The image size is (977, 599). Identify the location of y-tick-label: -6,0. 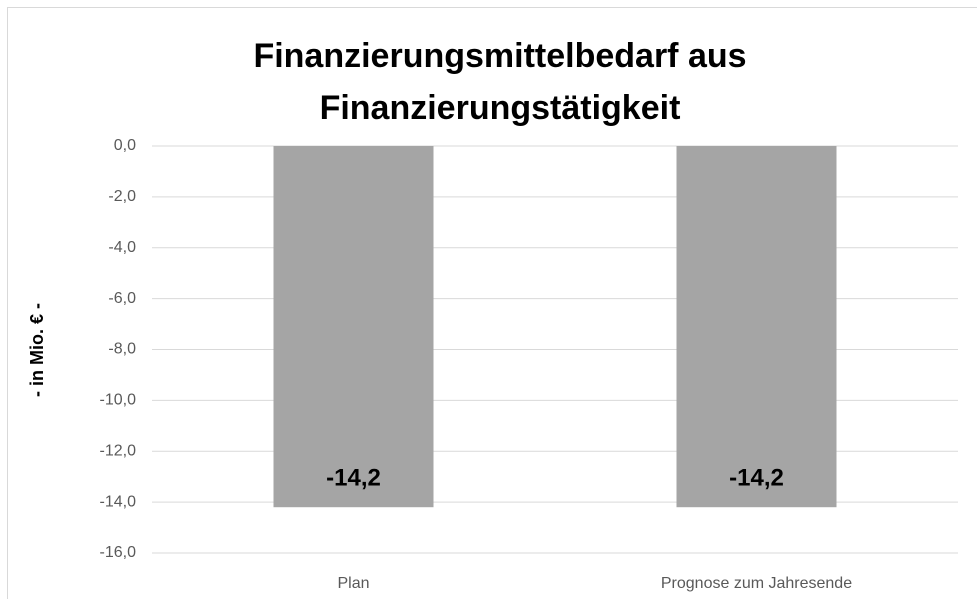
(122, 298).